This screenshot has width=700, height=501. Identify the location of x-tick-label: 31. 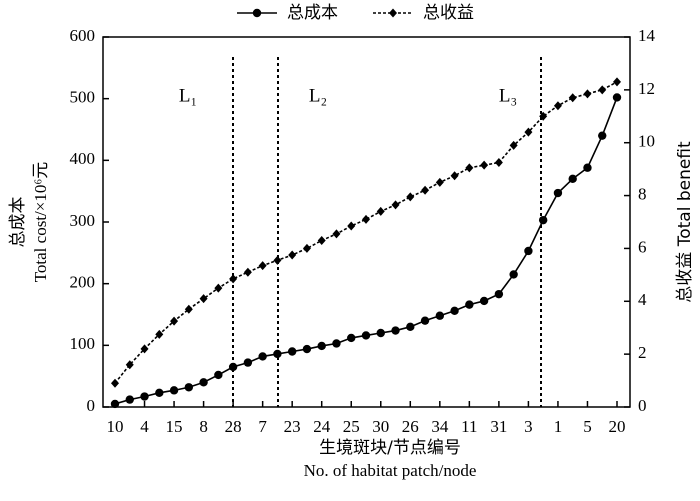
(498, 426).